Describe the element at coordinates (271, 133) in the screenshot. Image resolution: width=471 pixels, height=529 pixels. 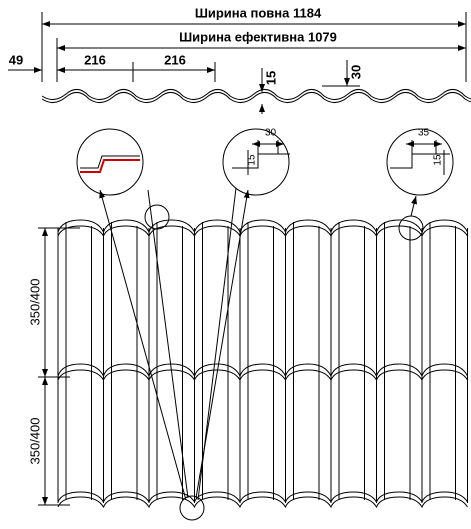
I see `detail-width: 30` at that location.